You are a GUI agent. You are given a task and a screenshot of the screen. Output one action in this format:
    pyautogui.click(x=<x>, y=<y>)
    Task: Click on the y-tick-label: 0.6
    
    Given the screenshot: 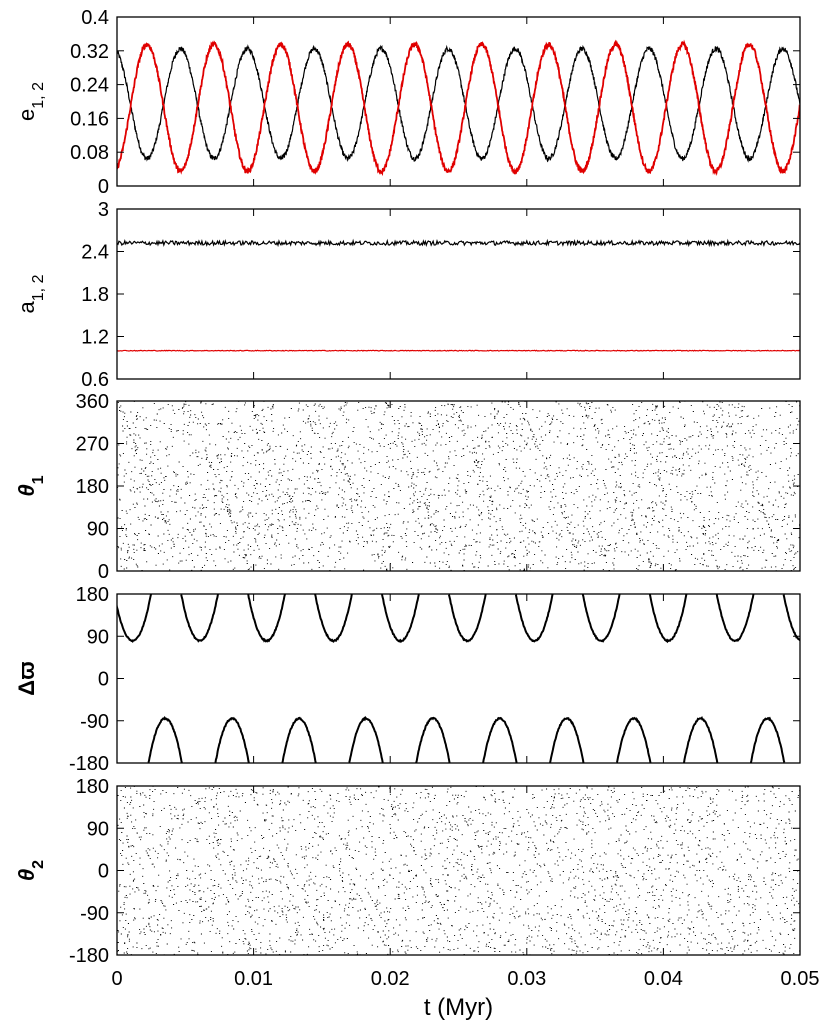 What is the action you would take?
    pyautogui.click(x=95, y=380)
    